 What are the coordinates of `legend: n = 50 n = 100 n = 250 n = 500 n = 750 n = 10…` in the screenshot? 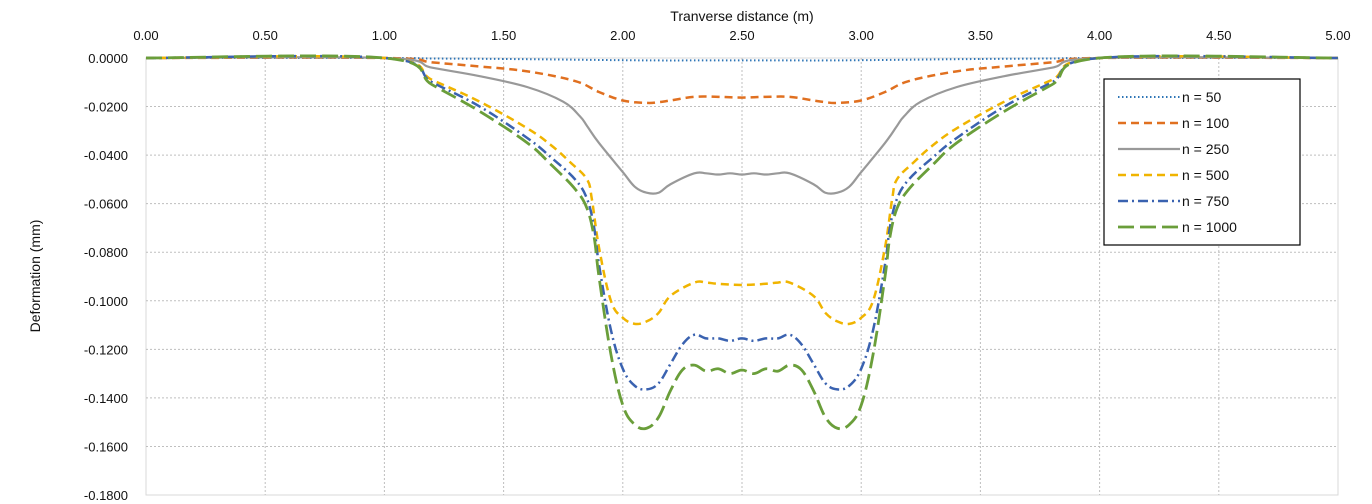 It's located at (1202, 162).